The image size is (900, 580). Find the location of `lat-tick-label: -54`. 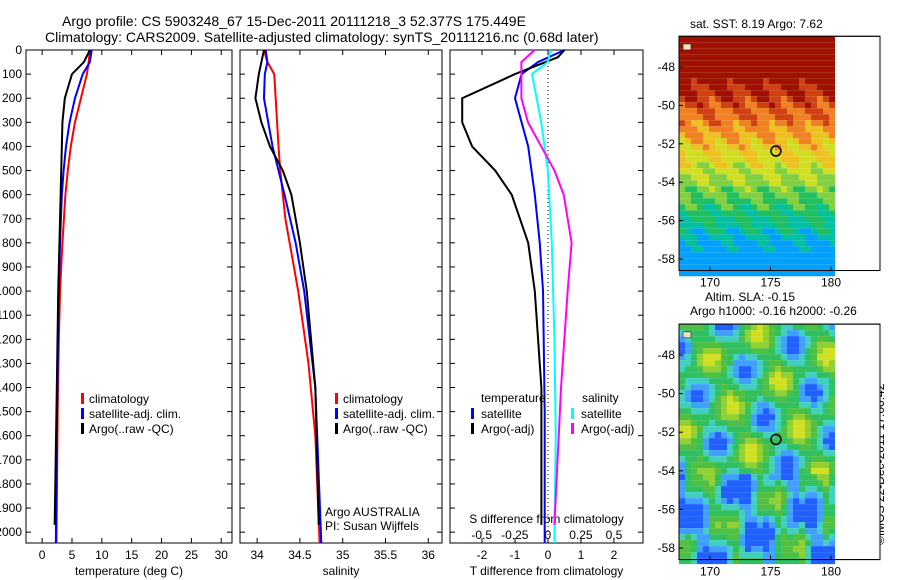

lat-tick-label: -54 is located at coordinates (667, 471).